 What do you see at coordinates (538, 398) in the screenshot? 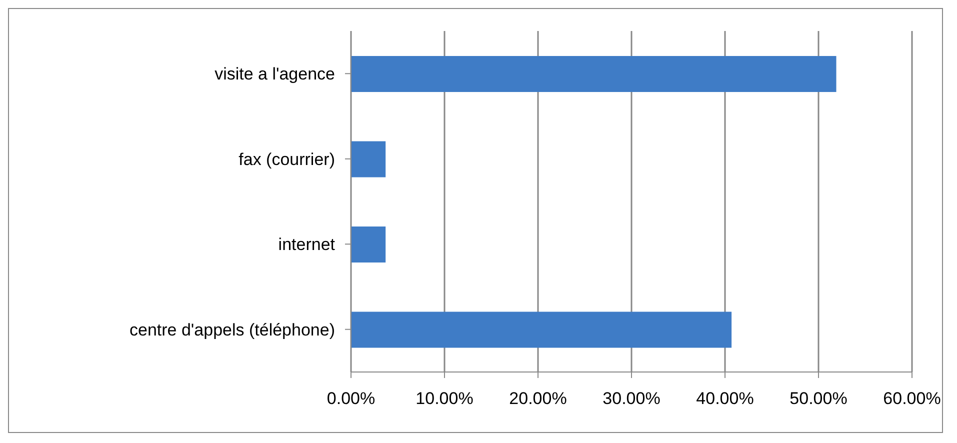
I see `x-tick-label: 20.00%` at bounding box center [538, 398].